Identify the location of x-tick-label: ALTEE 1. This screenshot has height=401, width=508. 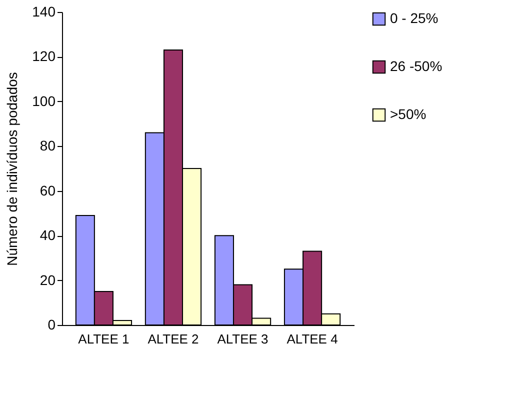
(104, 339).